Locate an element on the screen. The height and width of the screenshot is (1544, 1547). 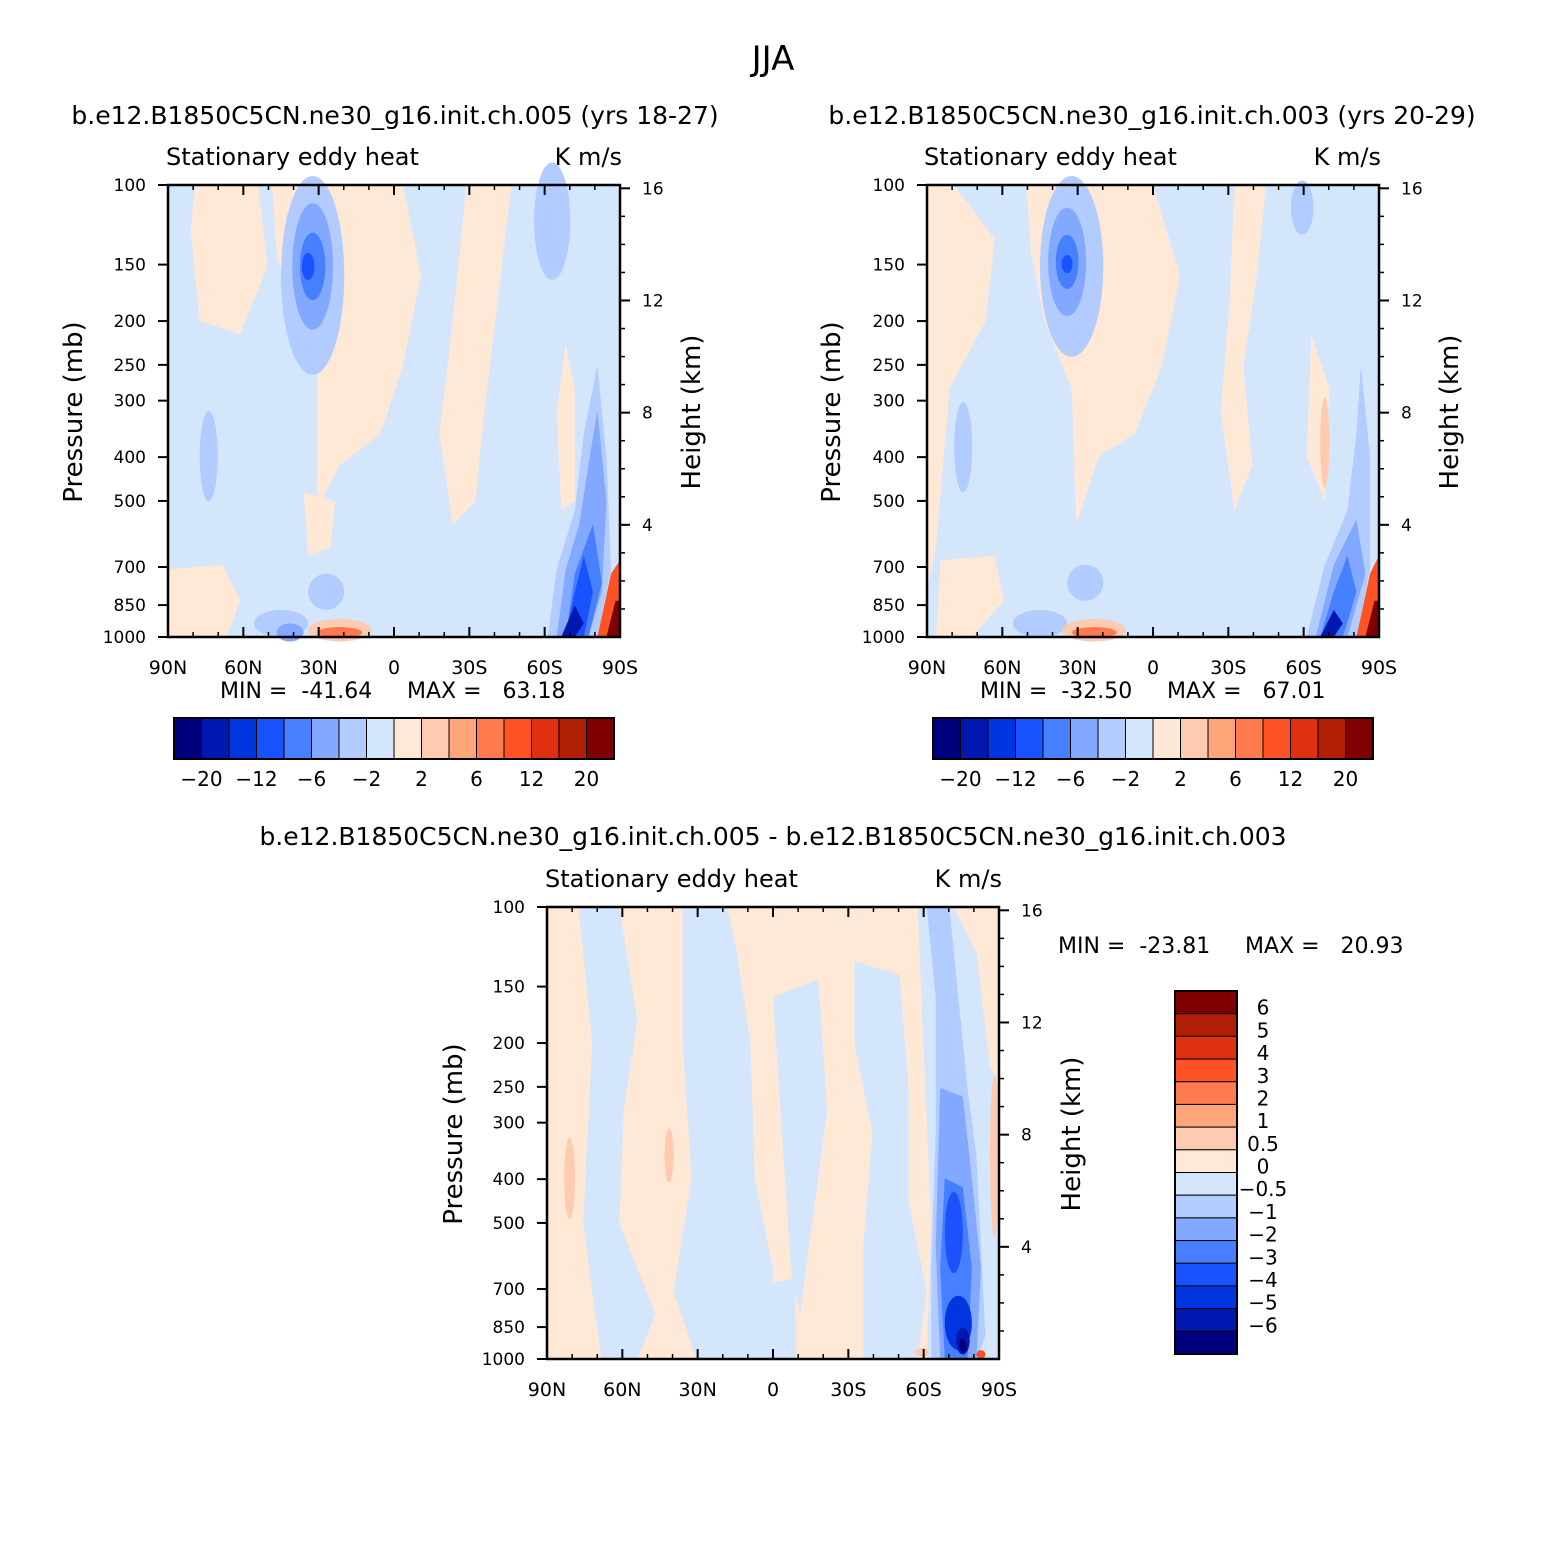
y-tick-label: 250 is located at coordinates (509, 1088).